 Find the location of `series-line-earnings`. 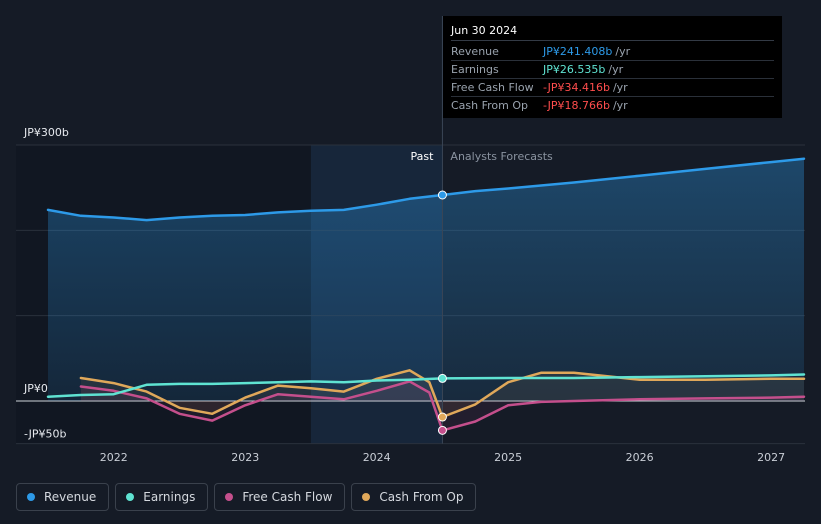

series-line-earnings is located at coordinates (426, 385).